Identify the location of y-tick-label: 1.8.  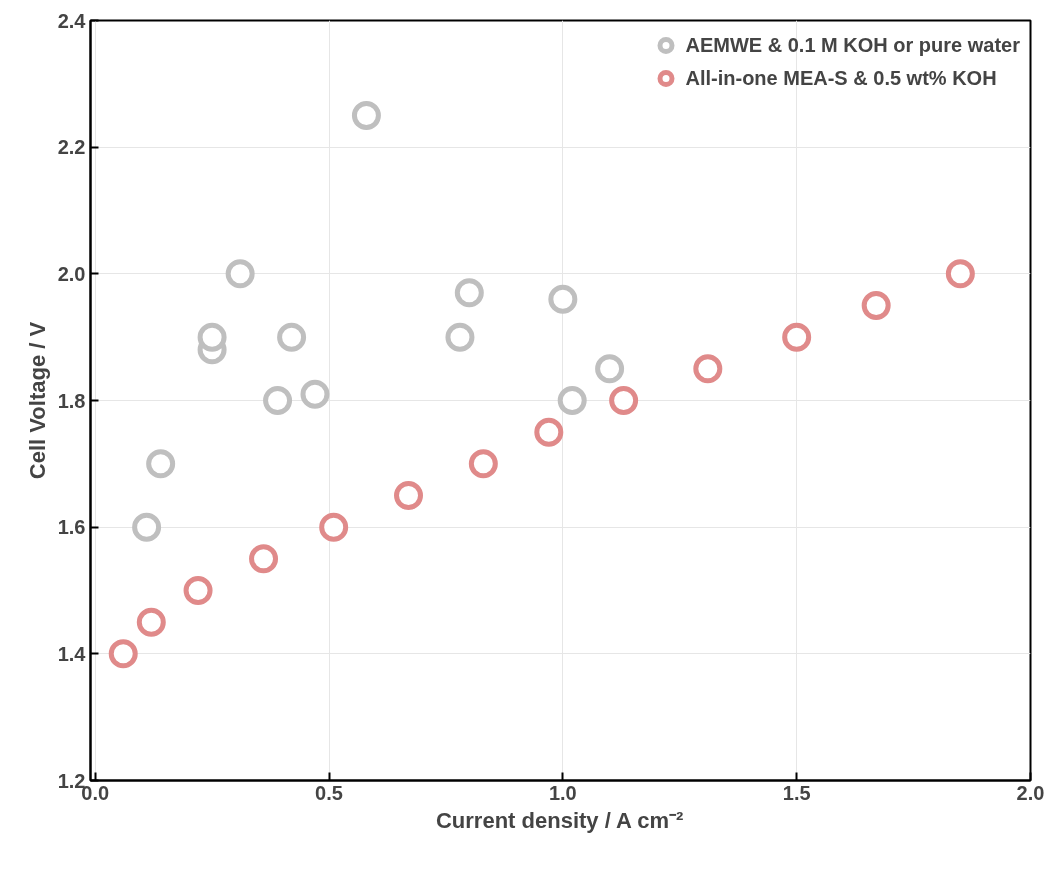
(71, 400).